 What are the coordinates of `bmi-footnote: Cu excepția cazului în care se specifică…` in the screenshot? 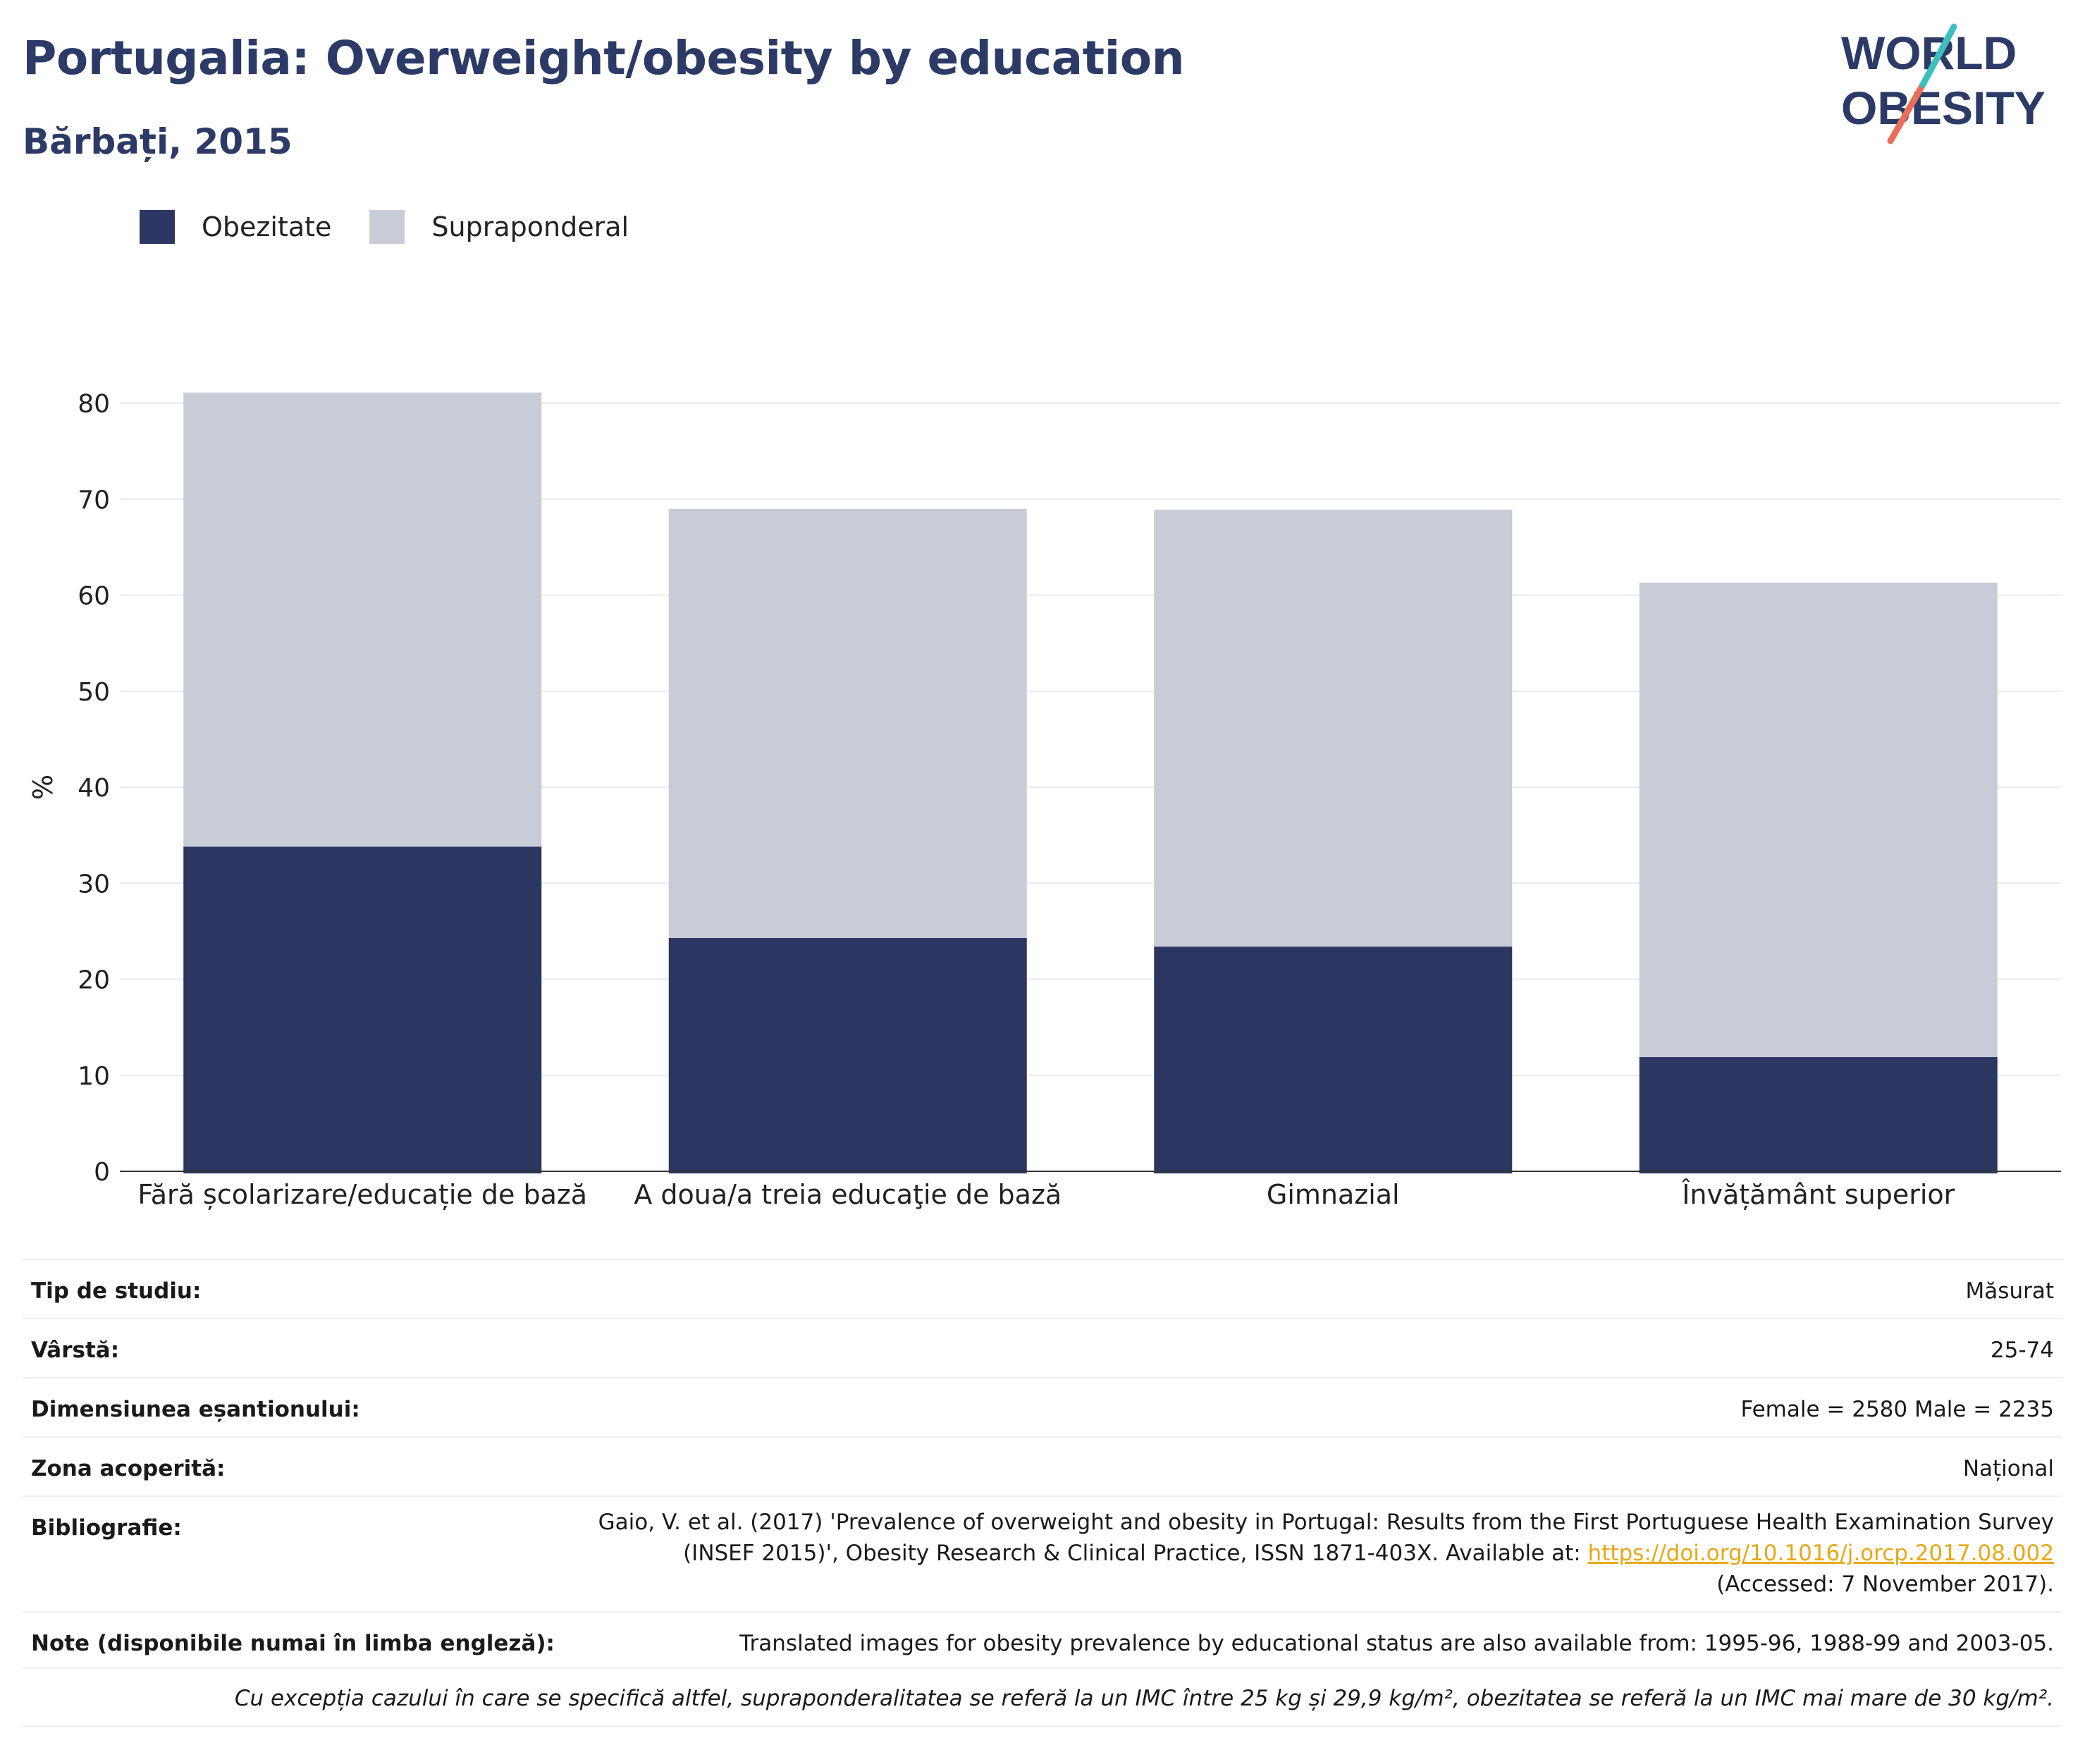 It's located at (1042, 1697).